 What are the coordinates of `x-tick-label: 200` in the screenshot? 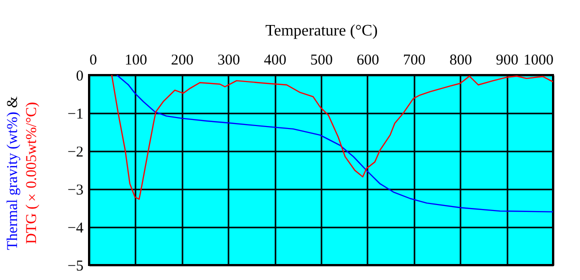 It's located at (182, 60).